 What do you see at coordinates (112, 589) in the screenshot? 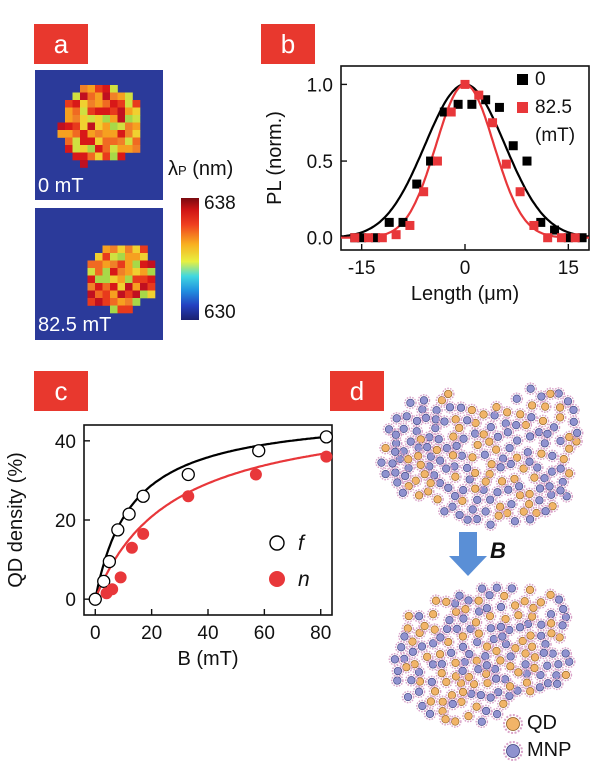
I see `data-point-n` at bounding box center [112, 589].